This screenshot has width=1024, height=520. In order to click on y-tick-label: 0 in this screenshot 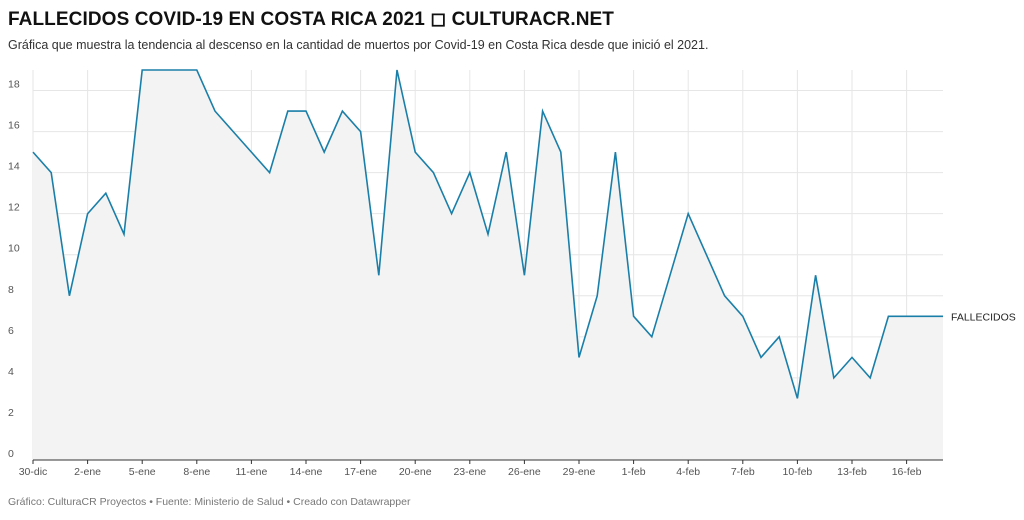, I will do `click(11, 454)`.